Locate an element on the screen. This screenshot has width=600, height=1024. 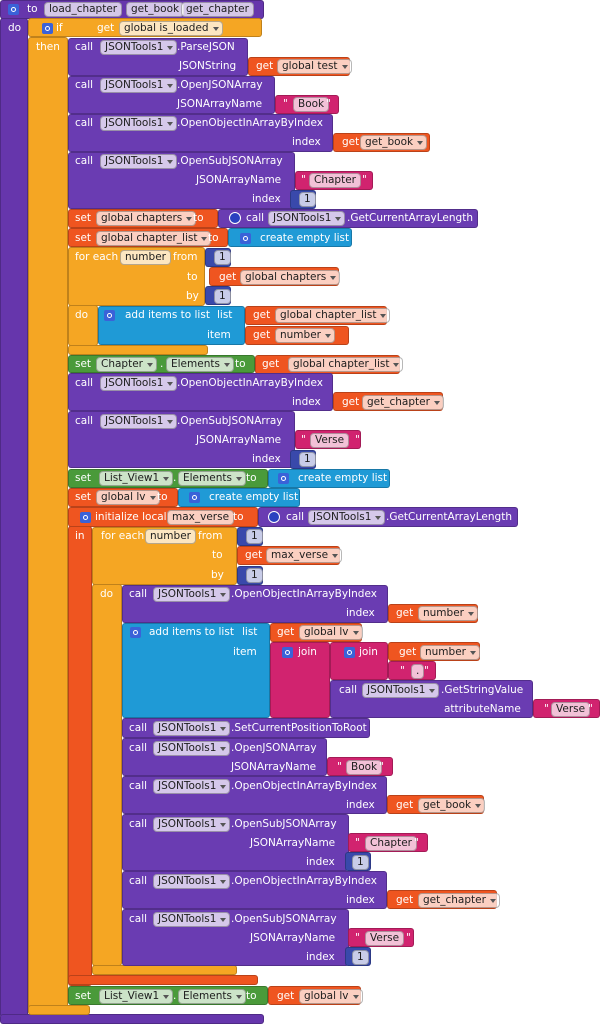
block-label: .ParseJSON is located at coordinates (206, 47).